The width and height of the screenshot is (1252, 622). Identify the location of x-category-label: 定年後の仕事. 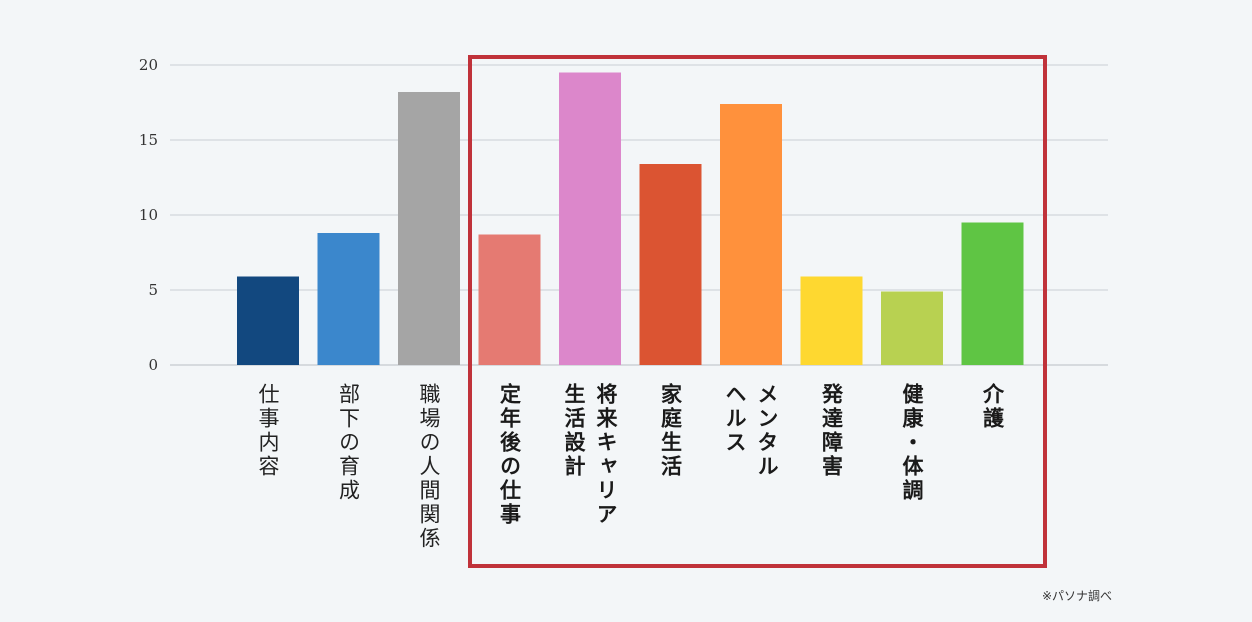
(509, 455).